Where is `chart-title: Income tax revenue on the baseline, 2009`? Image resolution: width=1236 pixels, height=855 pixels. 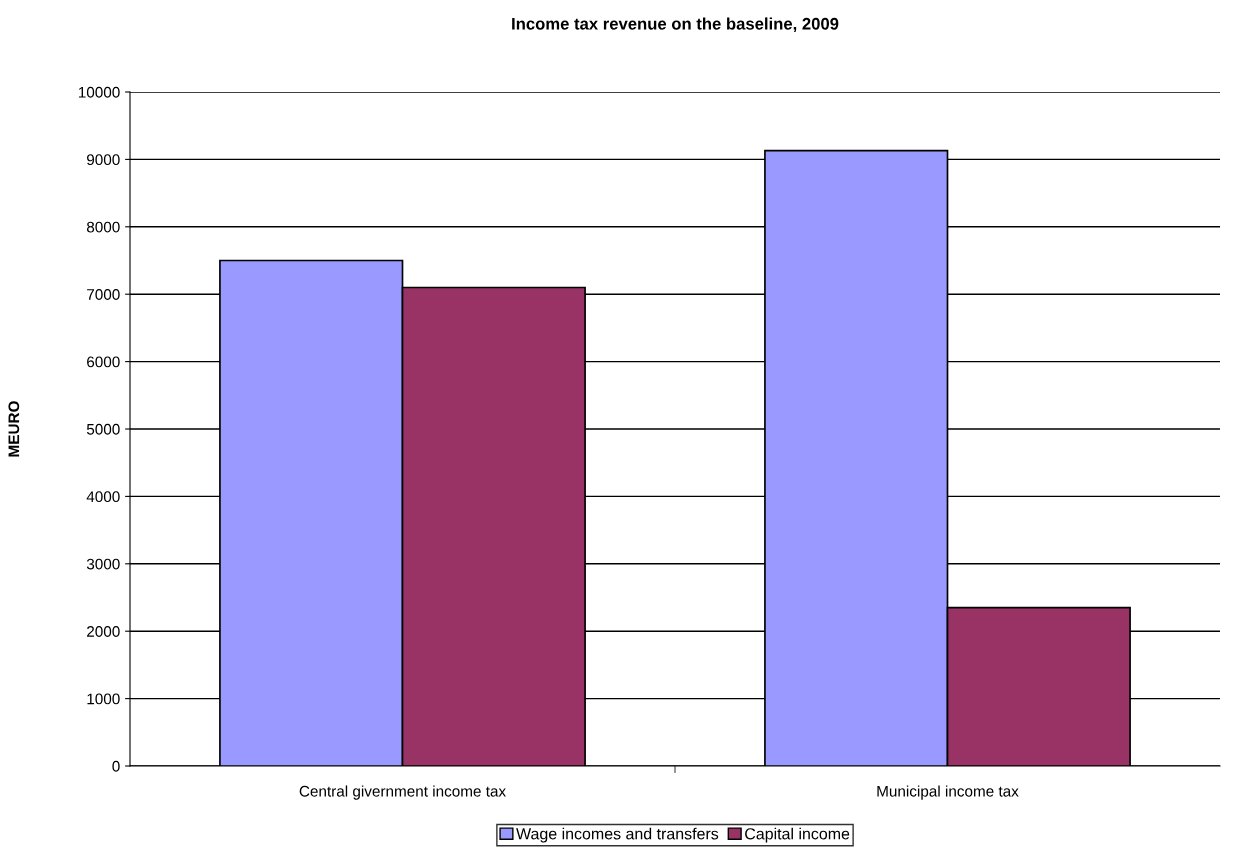
chart-title: Income tax revenue on the baseline, 2009 is located at coordinates (675, 25).